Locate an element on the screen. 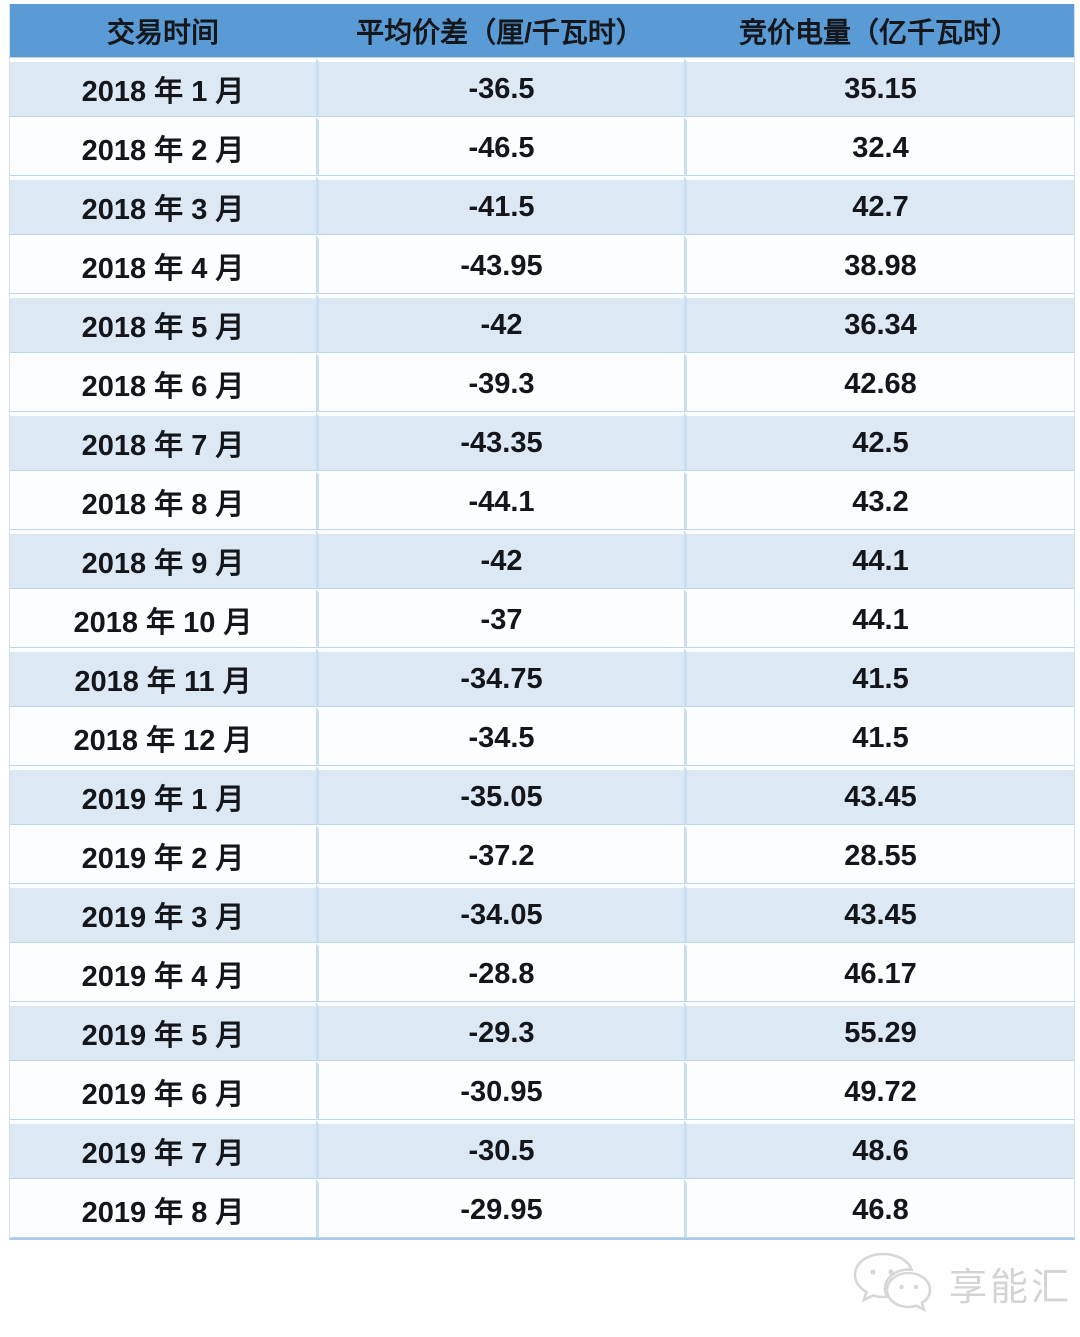 The image size is (1080, 1337). cell-period: 2018 年 9 月 is located at coordinates (163, 559).